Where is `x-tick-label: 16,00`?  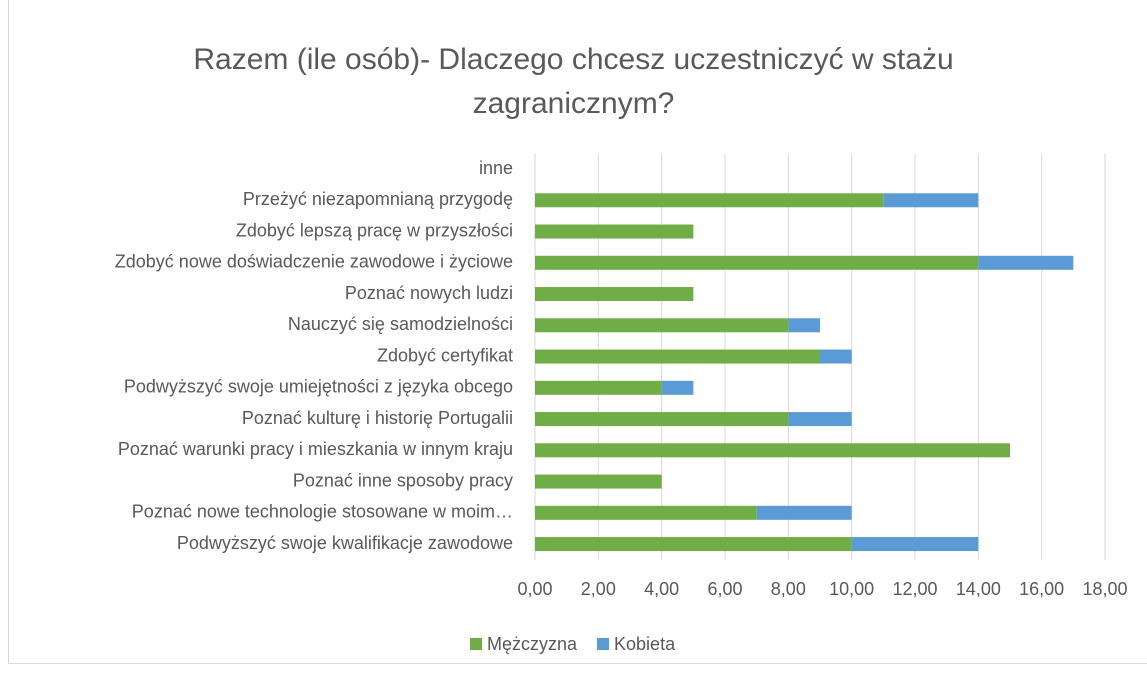 x-tick-label: 16,00 is located at coordinates (1041, 589).